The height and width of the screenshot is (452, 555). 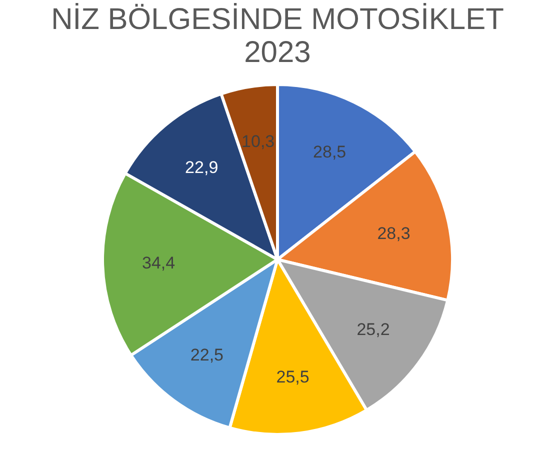 I want to click on data-label: 25,2, so click(x=373, y=330).